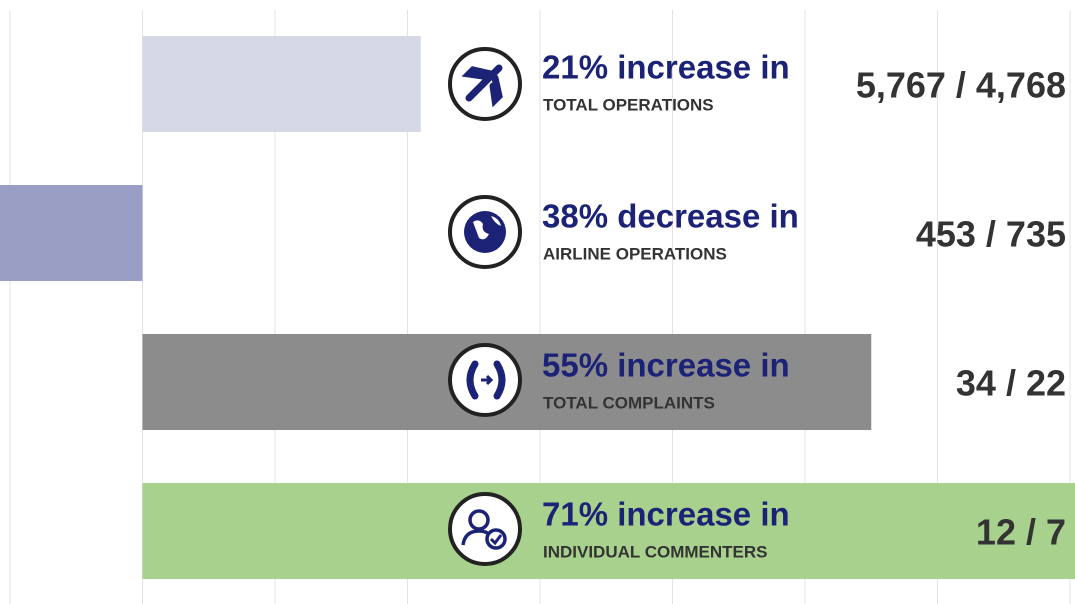 The width and height of the screenshot is (1075, 604). Describe the element at coordinates (485, 529) in the screenshot. I see `user-icon` at that location.